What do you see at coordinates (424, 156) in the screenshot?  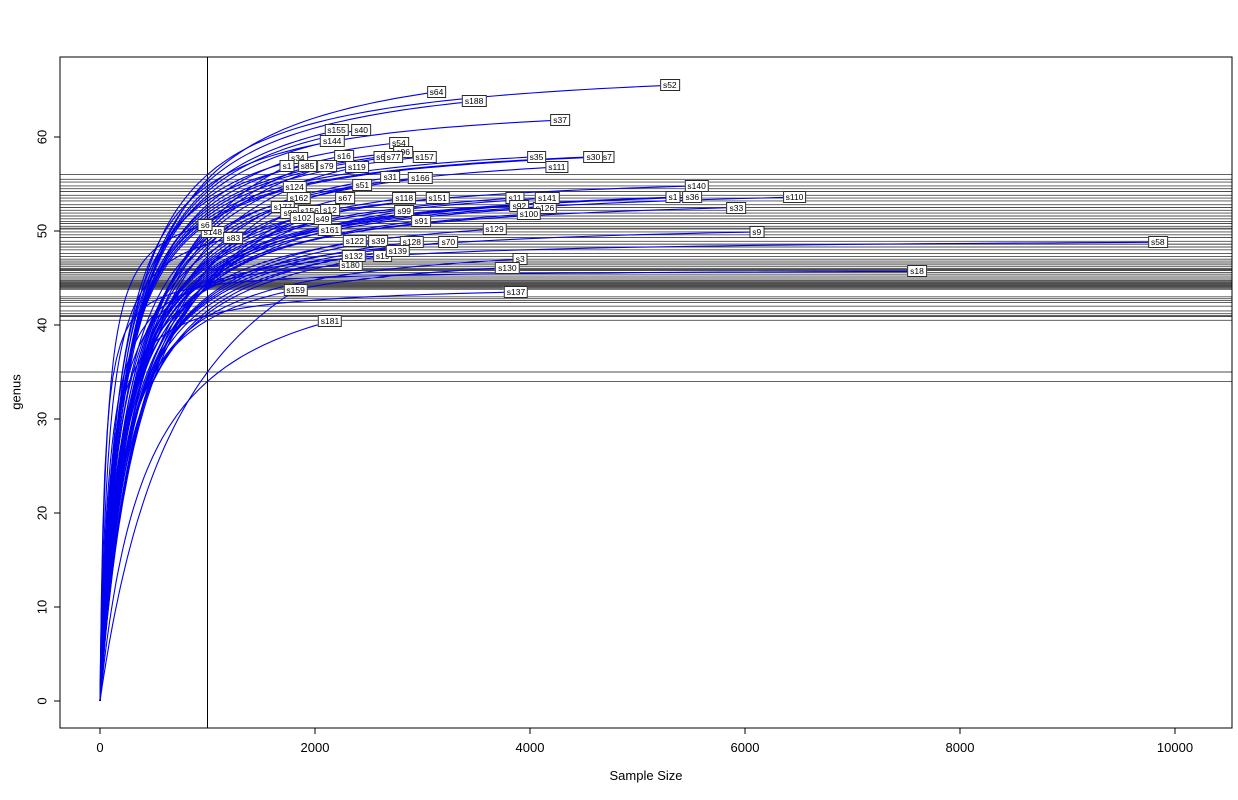 I see `sample-label: s157` at bounding box center [424, 156].